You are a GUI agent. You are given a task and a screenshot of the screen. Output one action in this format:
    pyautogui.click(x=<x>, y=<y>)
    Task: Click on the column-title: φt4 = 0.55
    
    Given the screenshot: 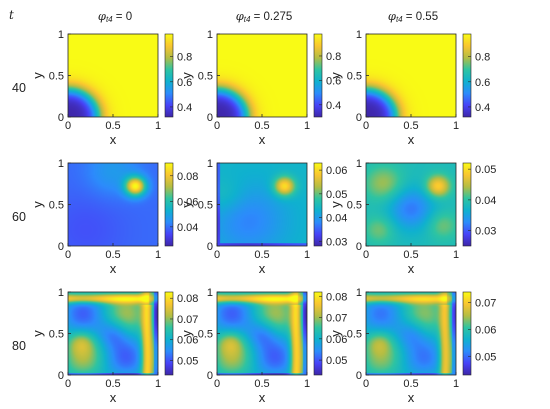 What is the action you would take?
    pyautogui.click(x=413, y=16)
    